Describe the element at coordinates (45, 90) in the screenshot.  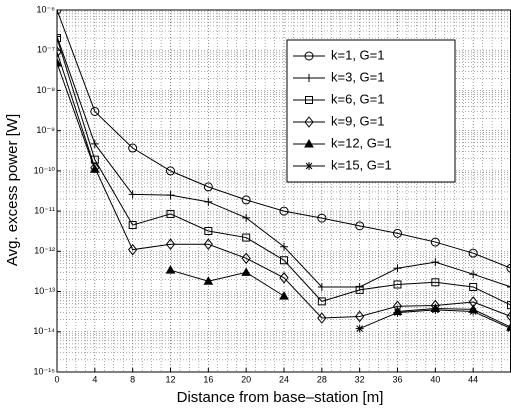
I see `y-tick-label: 10⁻⁸` at that location.